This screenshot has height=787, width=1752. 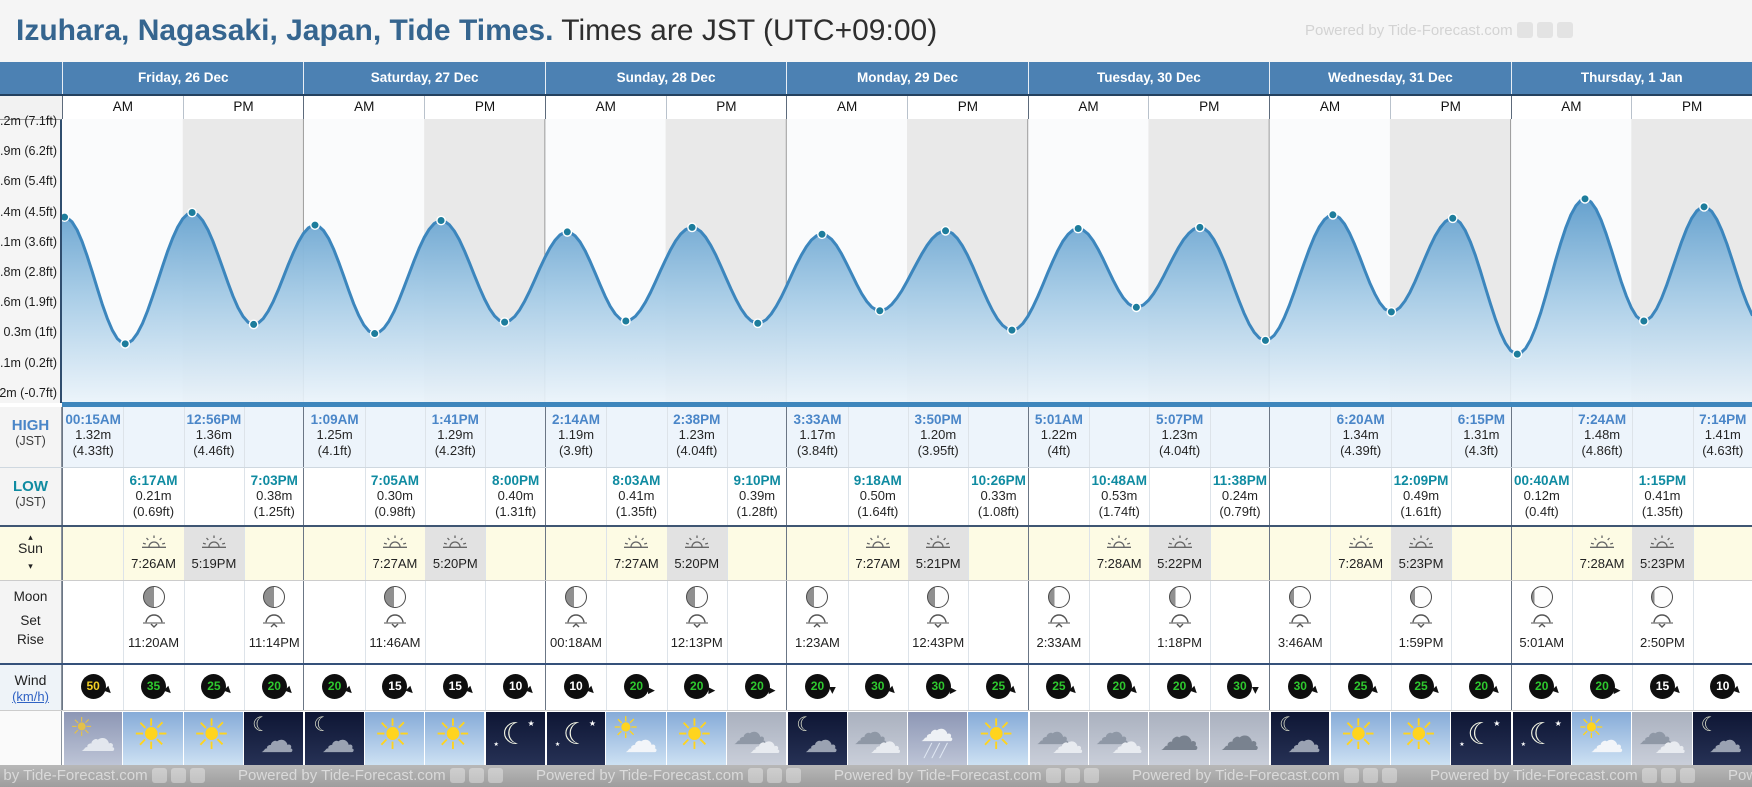 I want to click on high-tide-height-ft: (3.84ft), so click(x=817, y=450).